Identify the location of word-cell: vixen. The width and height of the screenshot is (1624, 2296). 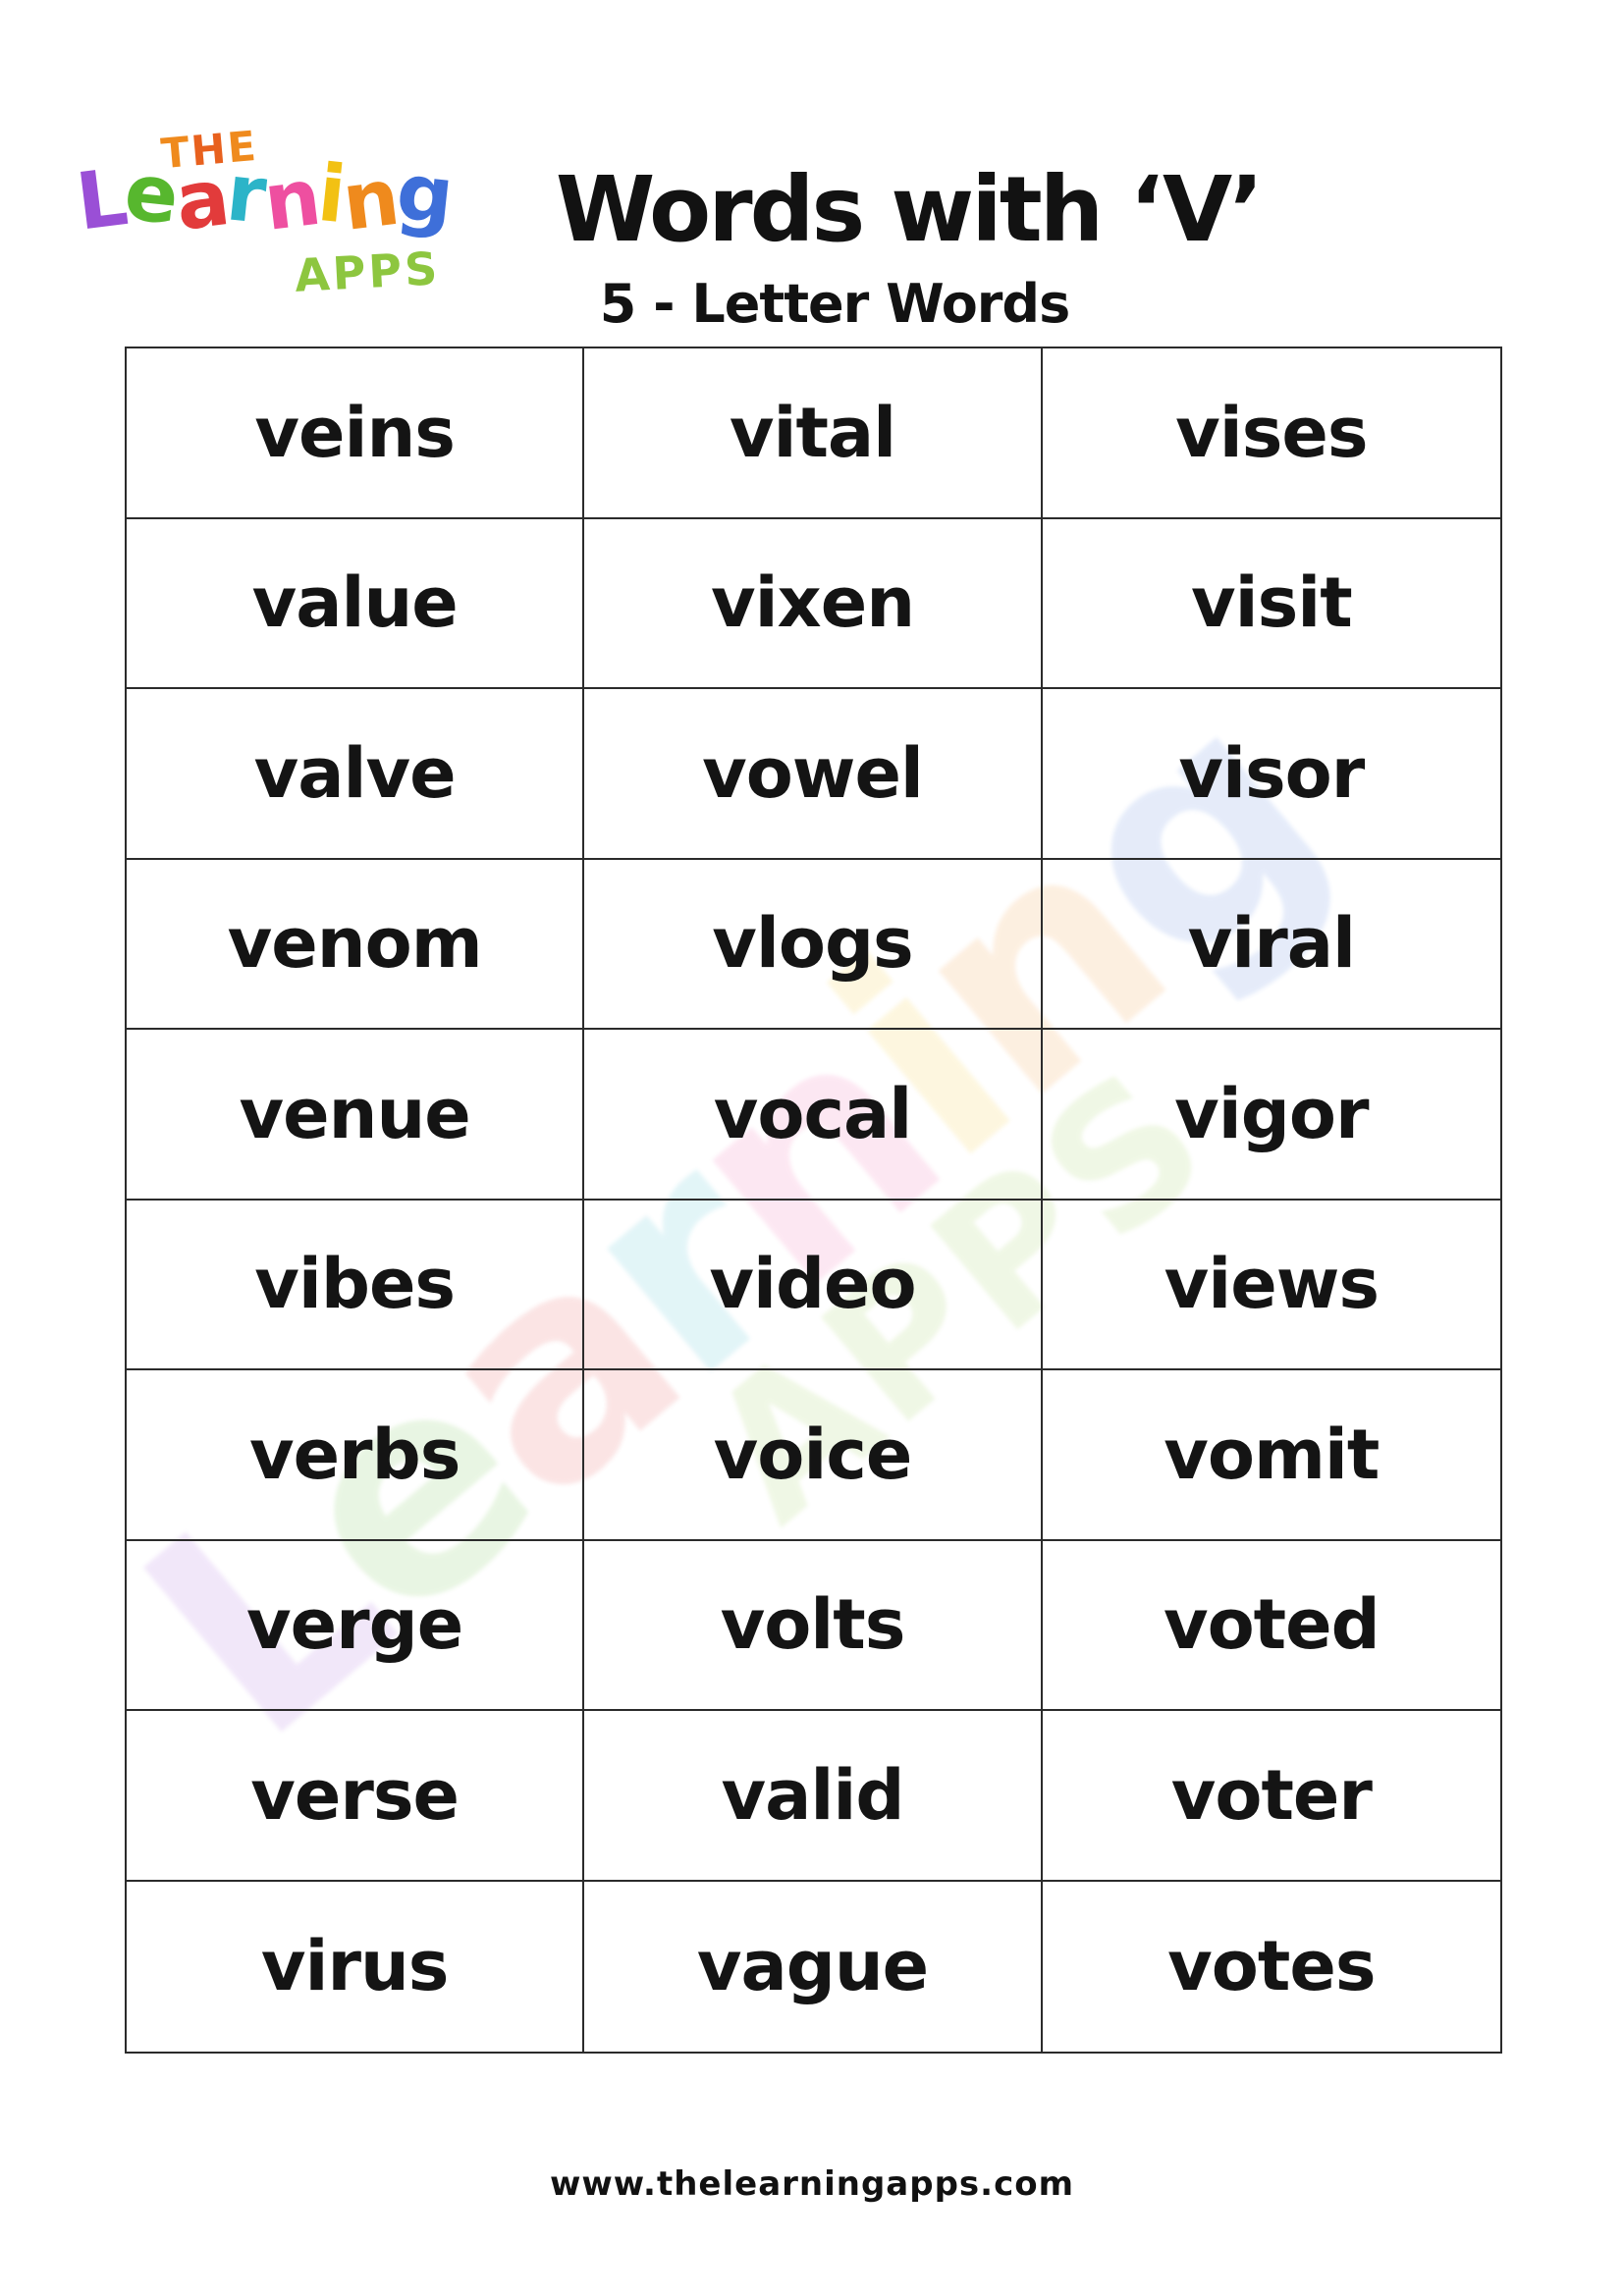
(813, 603).